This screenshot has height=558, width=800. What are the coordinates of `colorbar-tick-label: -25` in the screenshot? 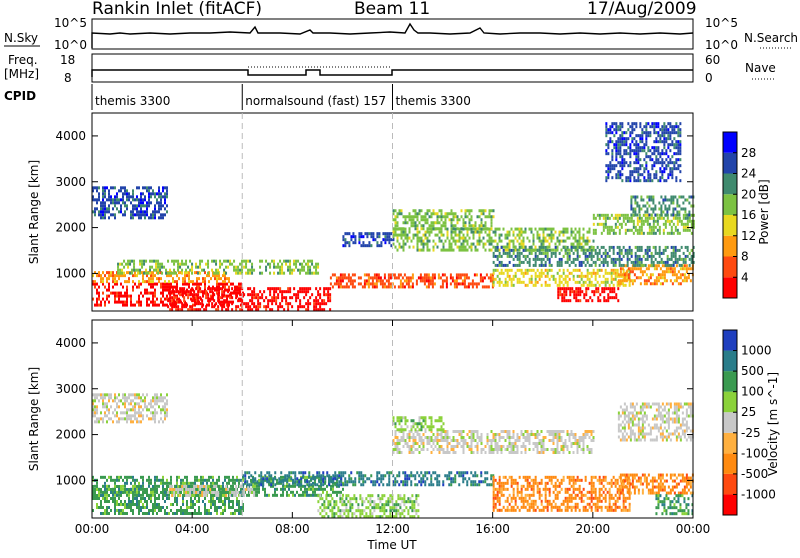 It's located at (751, 433).